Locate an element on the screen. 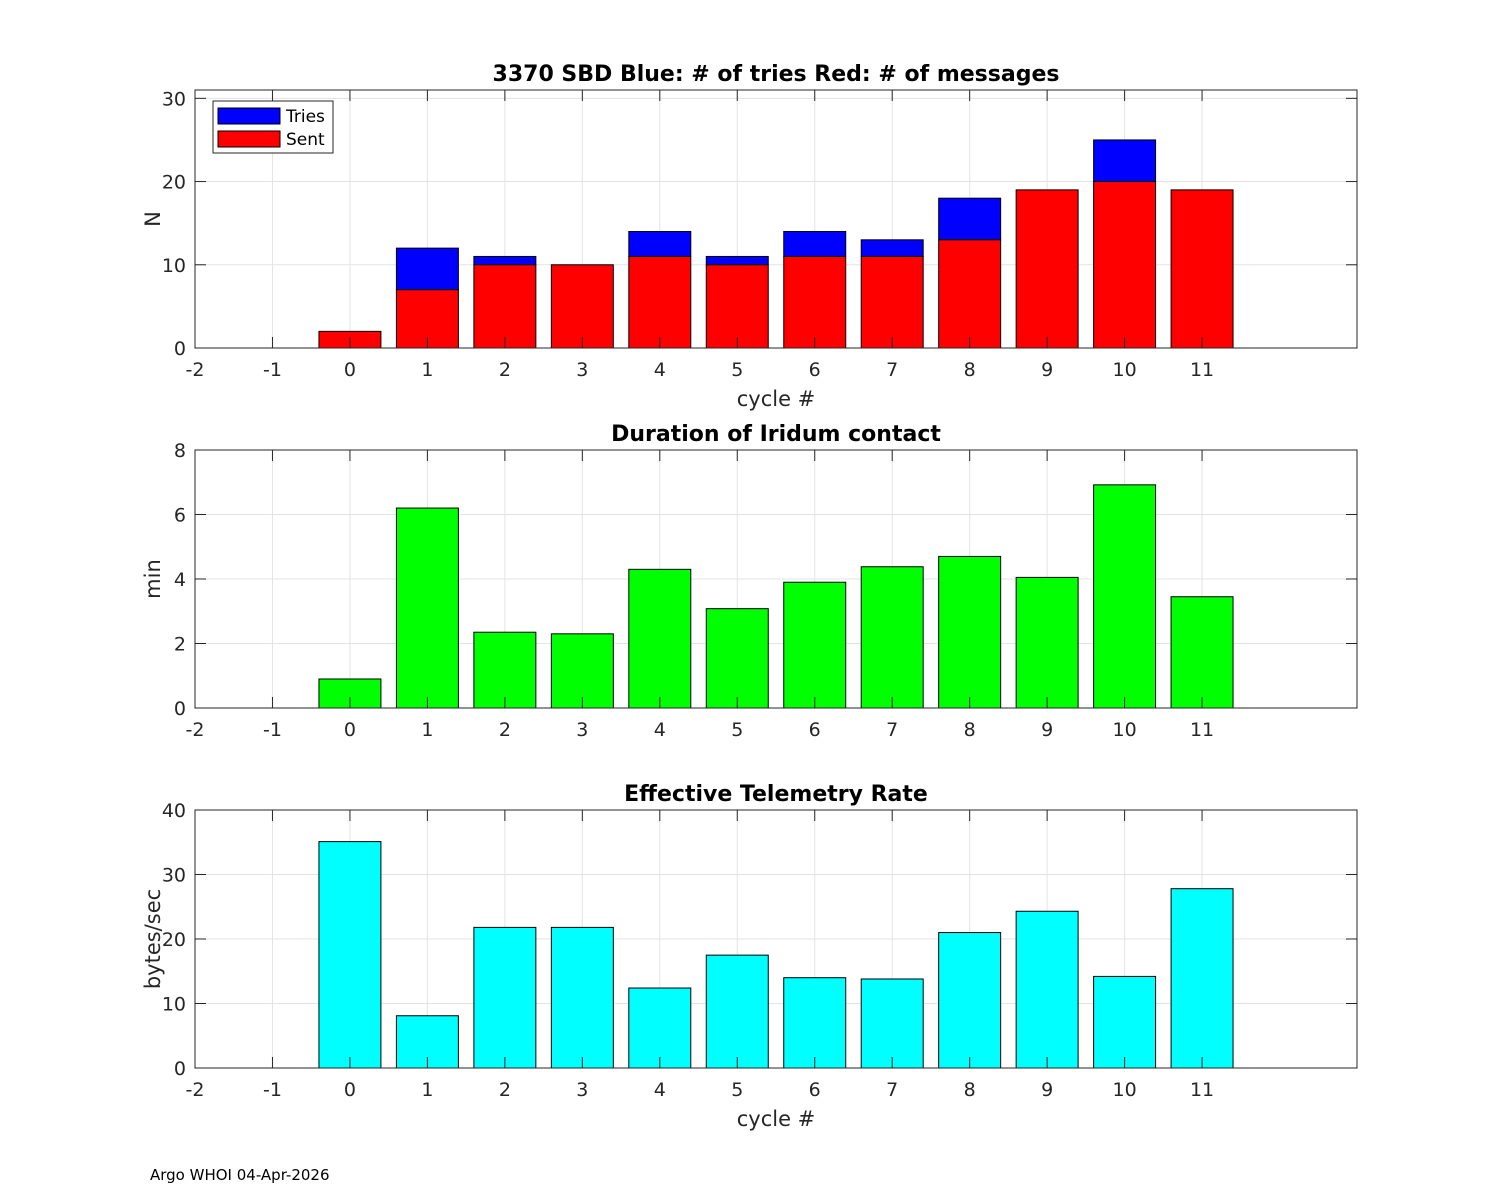  chart2-xtick-label: 1 is located at coordinates (427, 730).